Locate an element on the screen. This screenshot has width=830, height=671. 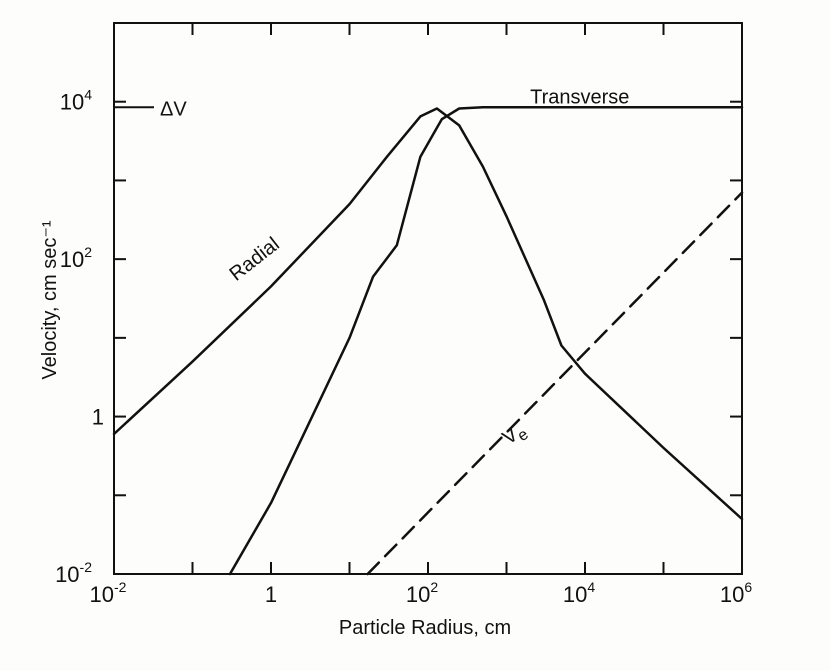
transverse-curve-label: Transverse is located at coordinates (579, 97).